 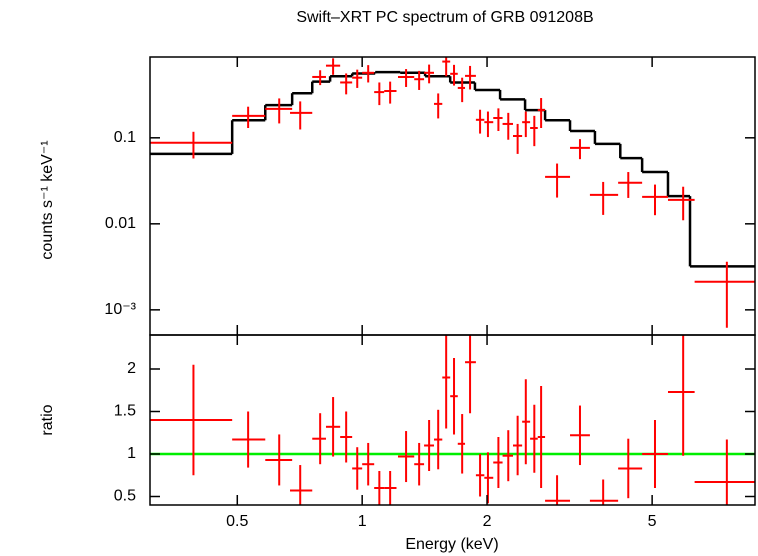 What do you see at coordinates (362, 521) in the screenshot?
I see `x-tick-label: 1` at bounding box center [362, 521].